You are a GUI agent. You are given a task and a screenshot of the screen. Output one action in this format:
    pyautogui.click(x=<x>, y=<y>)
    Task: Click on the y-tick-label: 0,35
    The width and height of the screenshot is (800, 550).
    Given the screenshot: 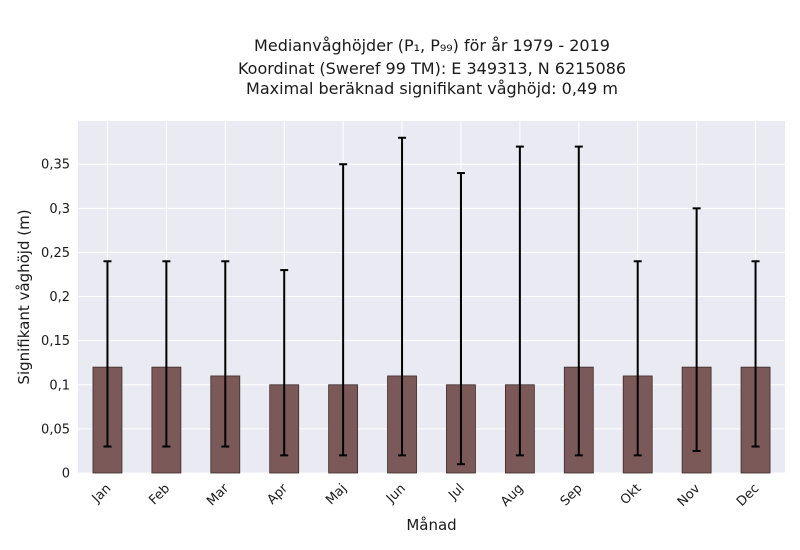 What is the action you would take?
    pyautogui.click(x=55, y=165)
    